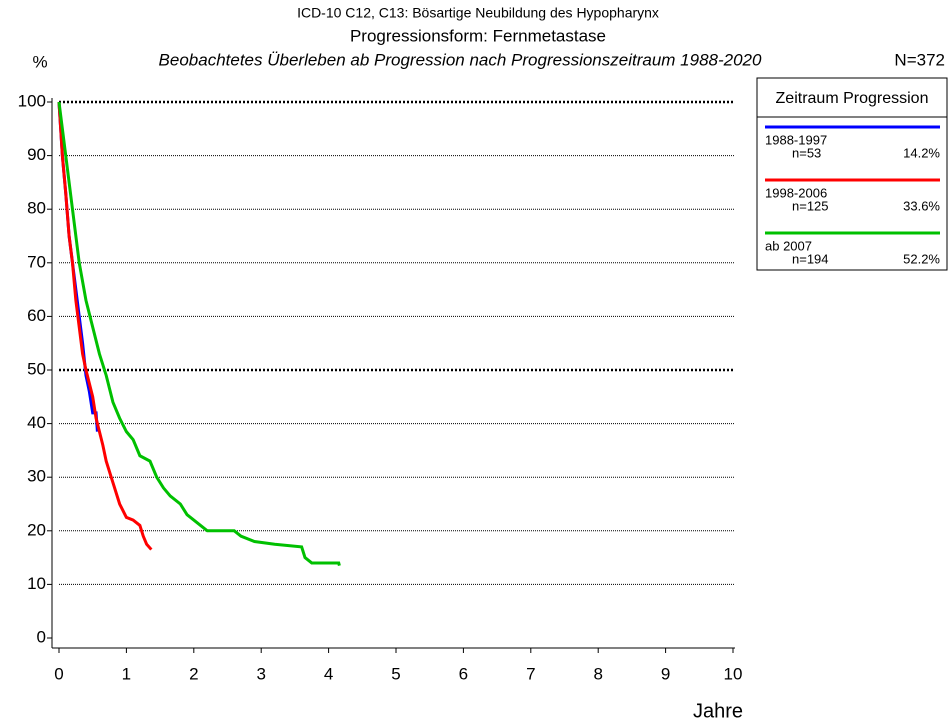 This screenshot has height=726, width=949. Describe the element at coordinates (36, 154) in the screenshot. I see `y-tick-label: 90` at that location.